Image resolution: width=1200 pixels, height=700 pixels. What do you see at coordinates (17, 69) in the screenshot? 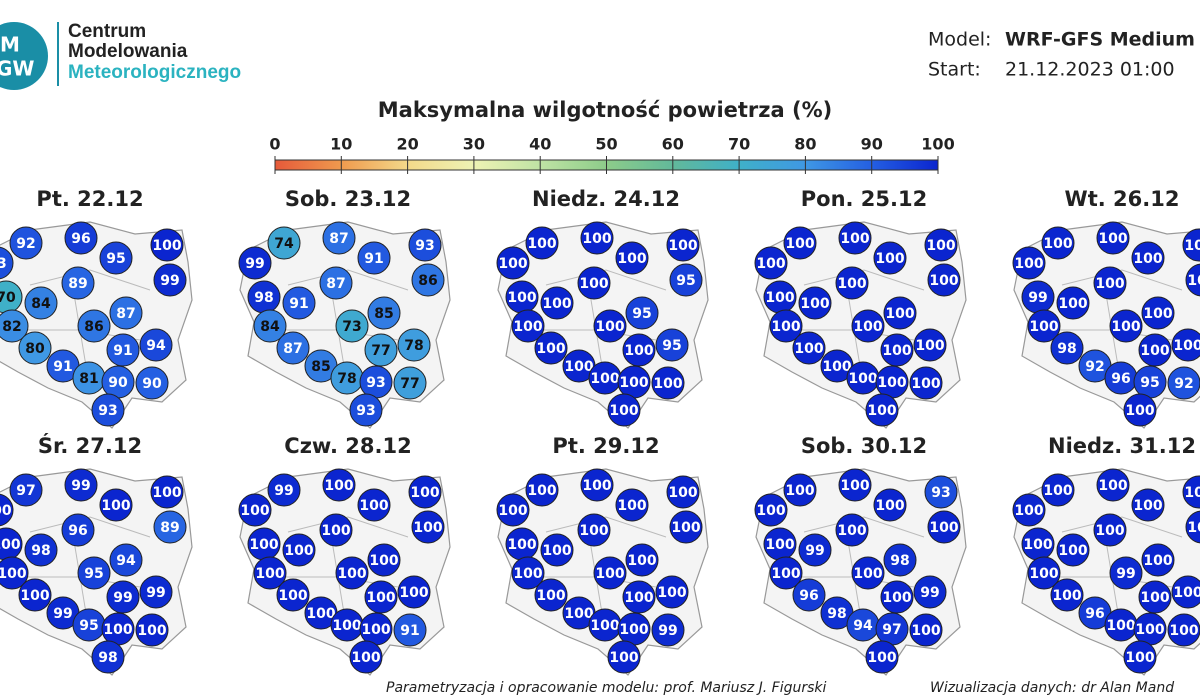
I see `logo-text: GW` at bounding box center [17, 69].